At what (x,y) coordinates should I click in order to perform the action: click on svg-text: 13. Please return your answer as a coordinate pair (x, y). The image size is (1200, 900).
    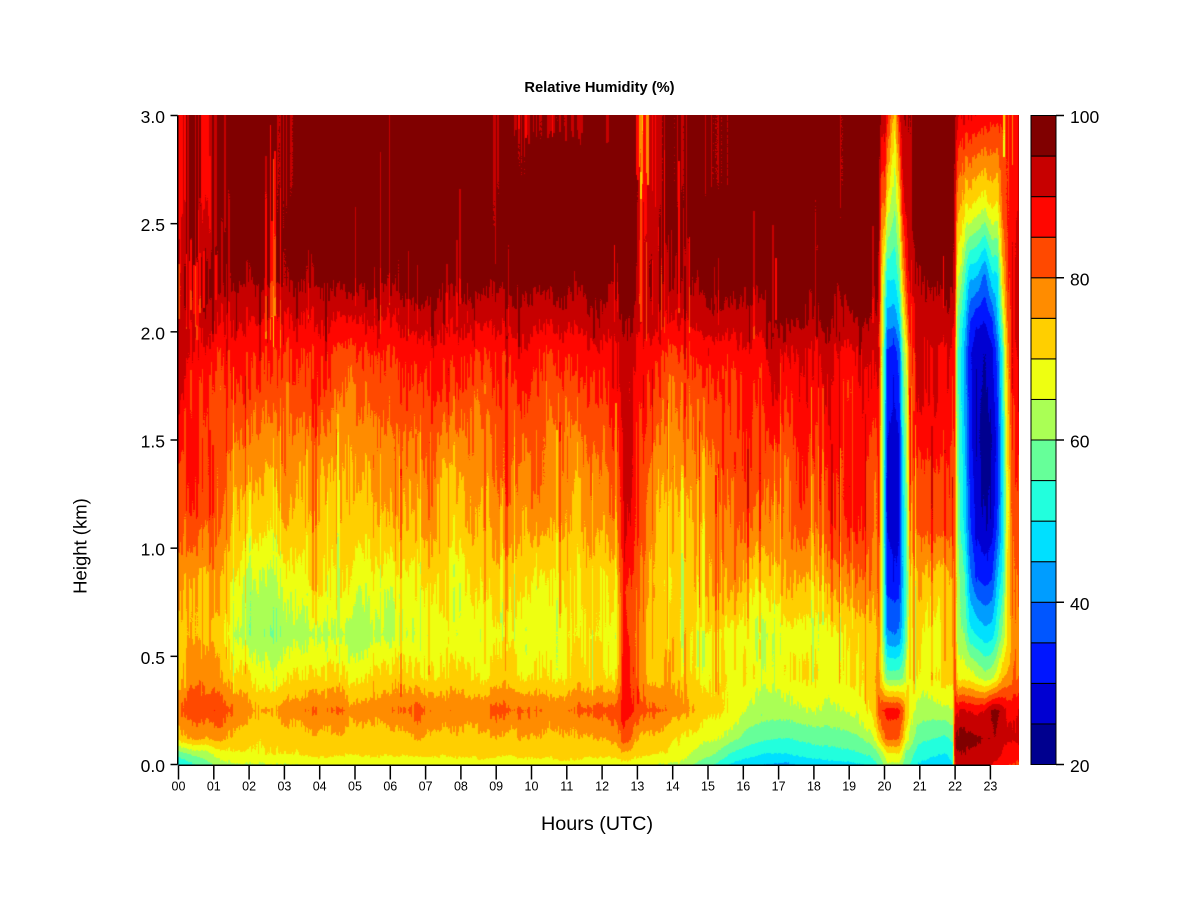
    Looking at the image, I should click on (637, 787).